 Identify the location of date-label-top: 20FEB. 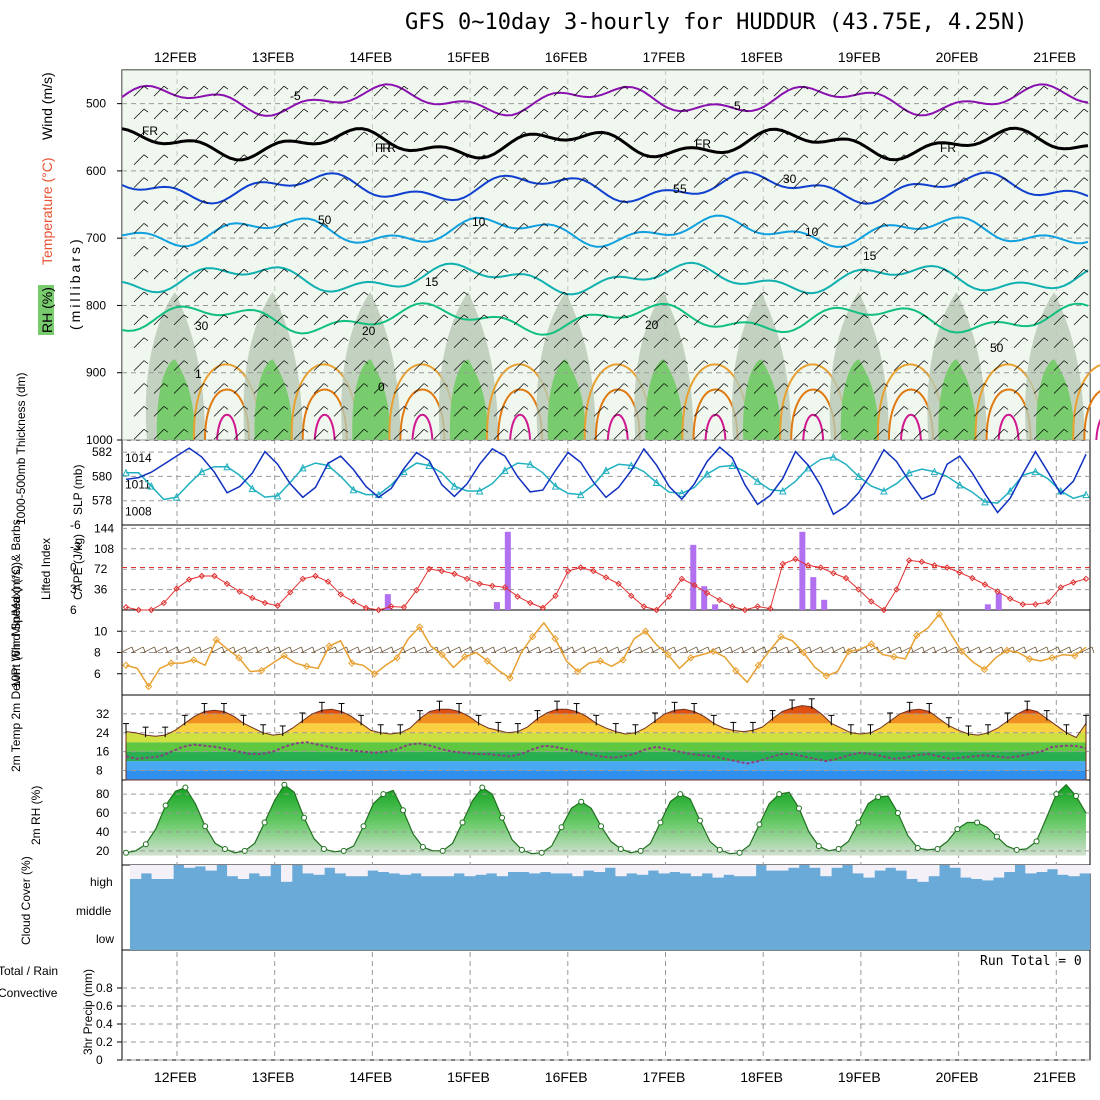
(957, 57).